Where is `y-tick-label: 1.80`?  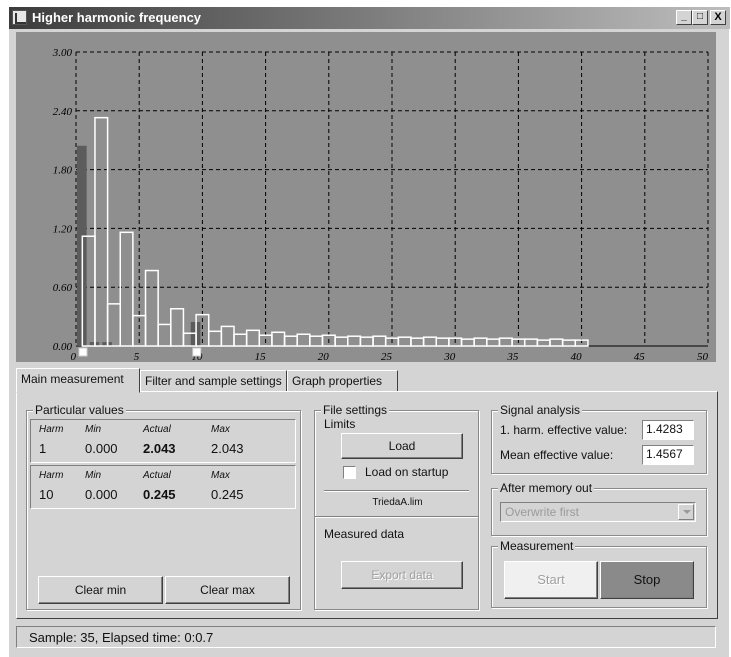
y-tick-label: 1.80 is located at coordinates (63, 171).